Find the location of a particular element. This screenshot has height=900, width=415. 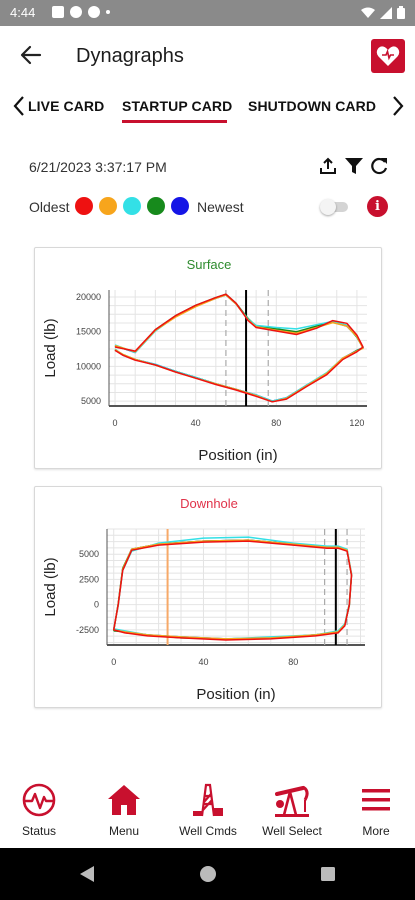

series-legend: Oldest Newest is located at coordinates (209, 207).